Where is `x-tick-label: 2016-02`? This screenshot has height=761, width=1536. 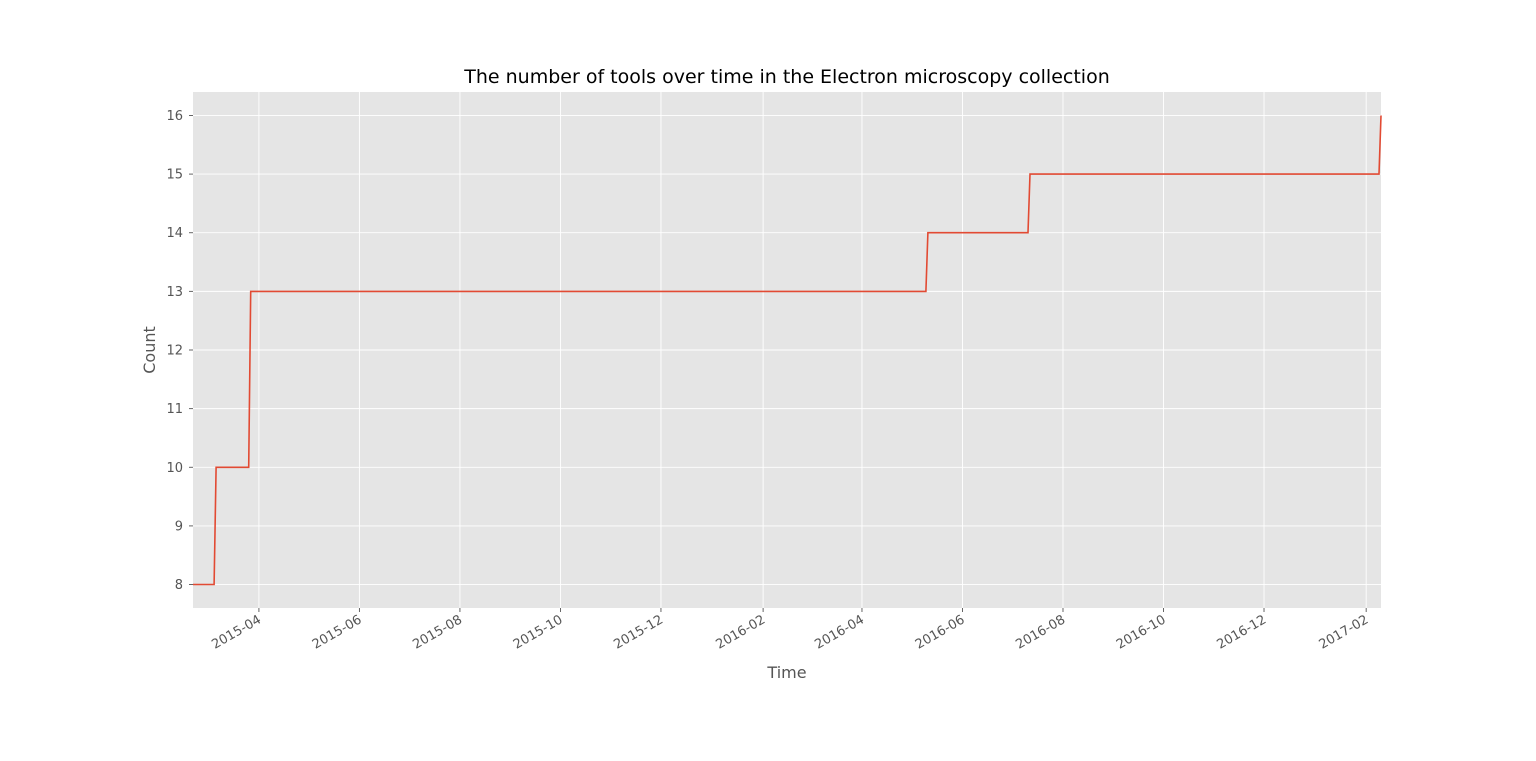
x-tick-label: 2016-02 is located at coordinates (741, 632).